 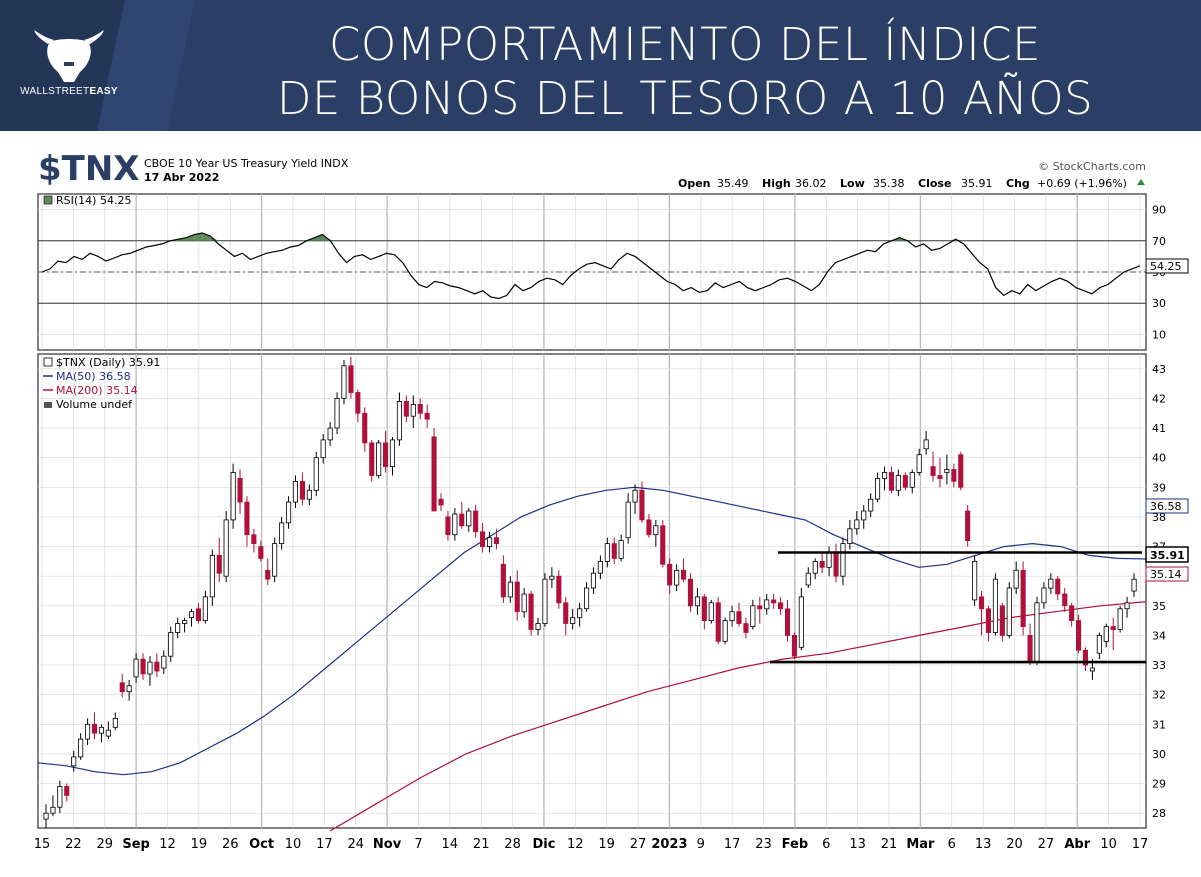 I want to click on x-tick-label: 29, so click(x=104, y=844).